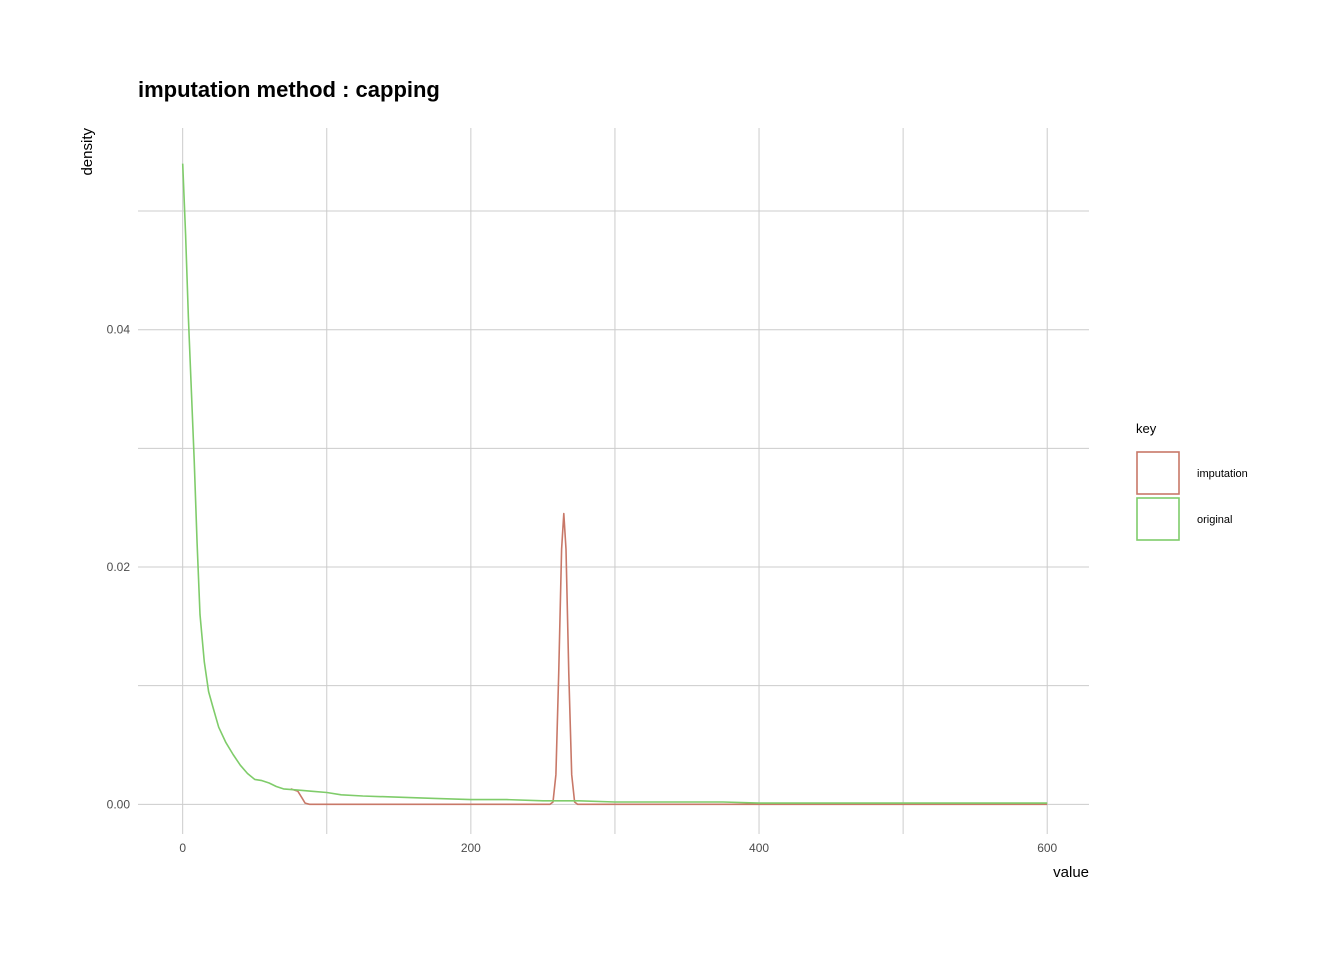 The image size is (1344, 960). What do you see at coordinates (618, 848) in the screenshot?
I see `x-tick-labels: 0 200 400 600` at bounding box center [618, 848].